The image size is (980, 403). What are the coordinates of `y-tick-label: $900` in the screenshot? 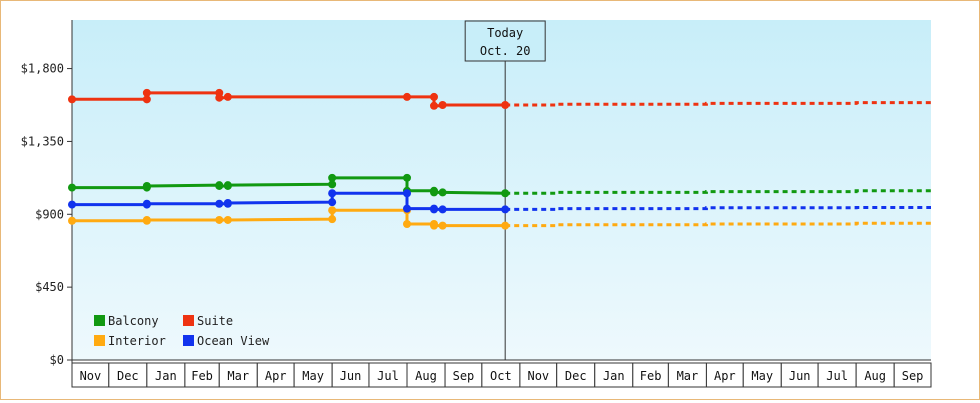 It's located at (49, 214).